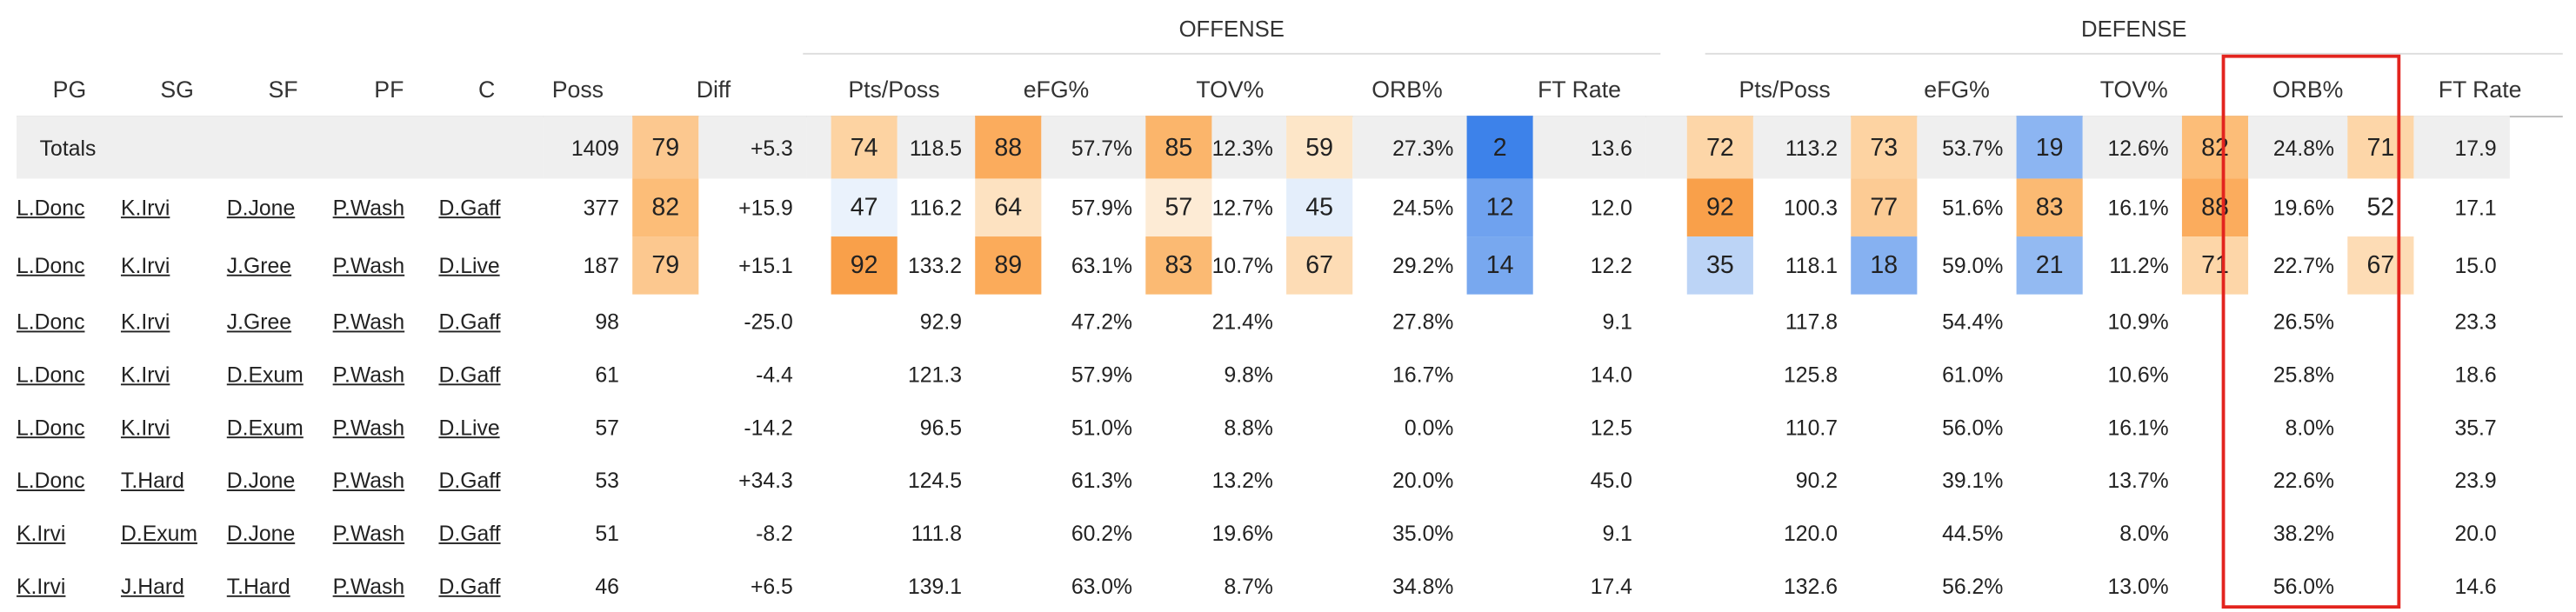  Describe the element at coordinates (152, 479) in the screenshot. I see `player-sg-link: T.Hard` at that location.